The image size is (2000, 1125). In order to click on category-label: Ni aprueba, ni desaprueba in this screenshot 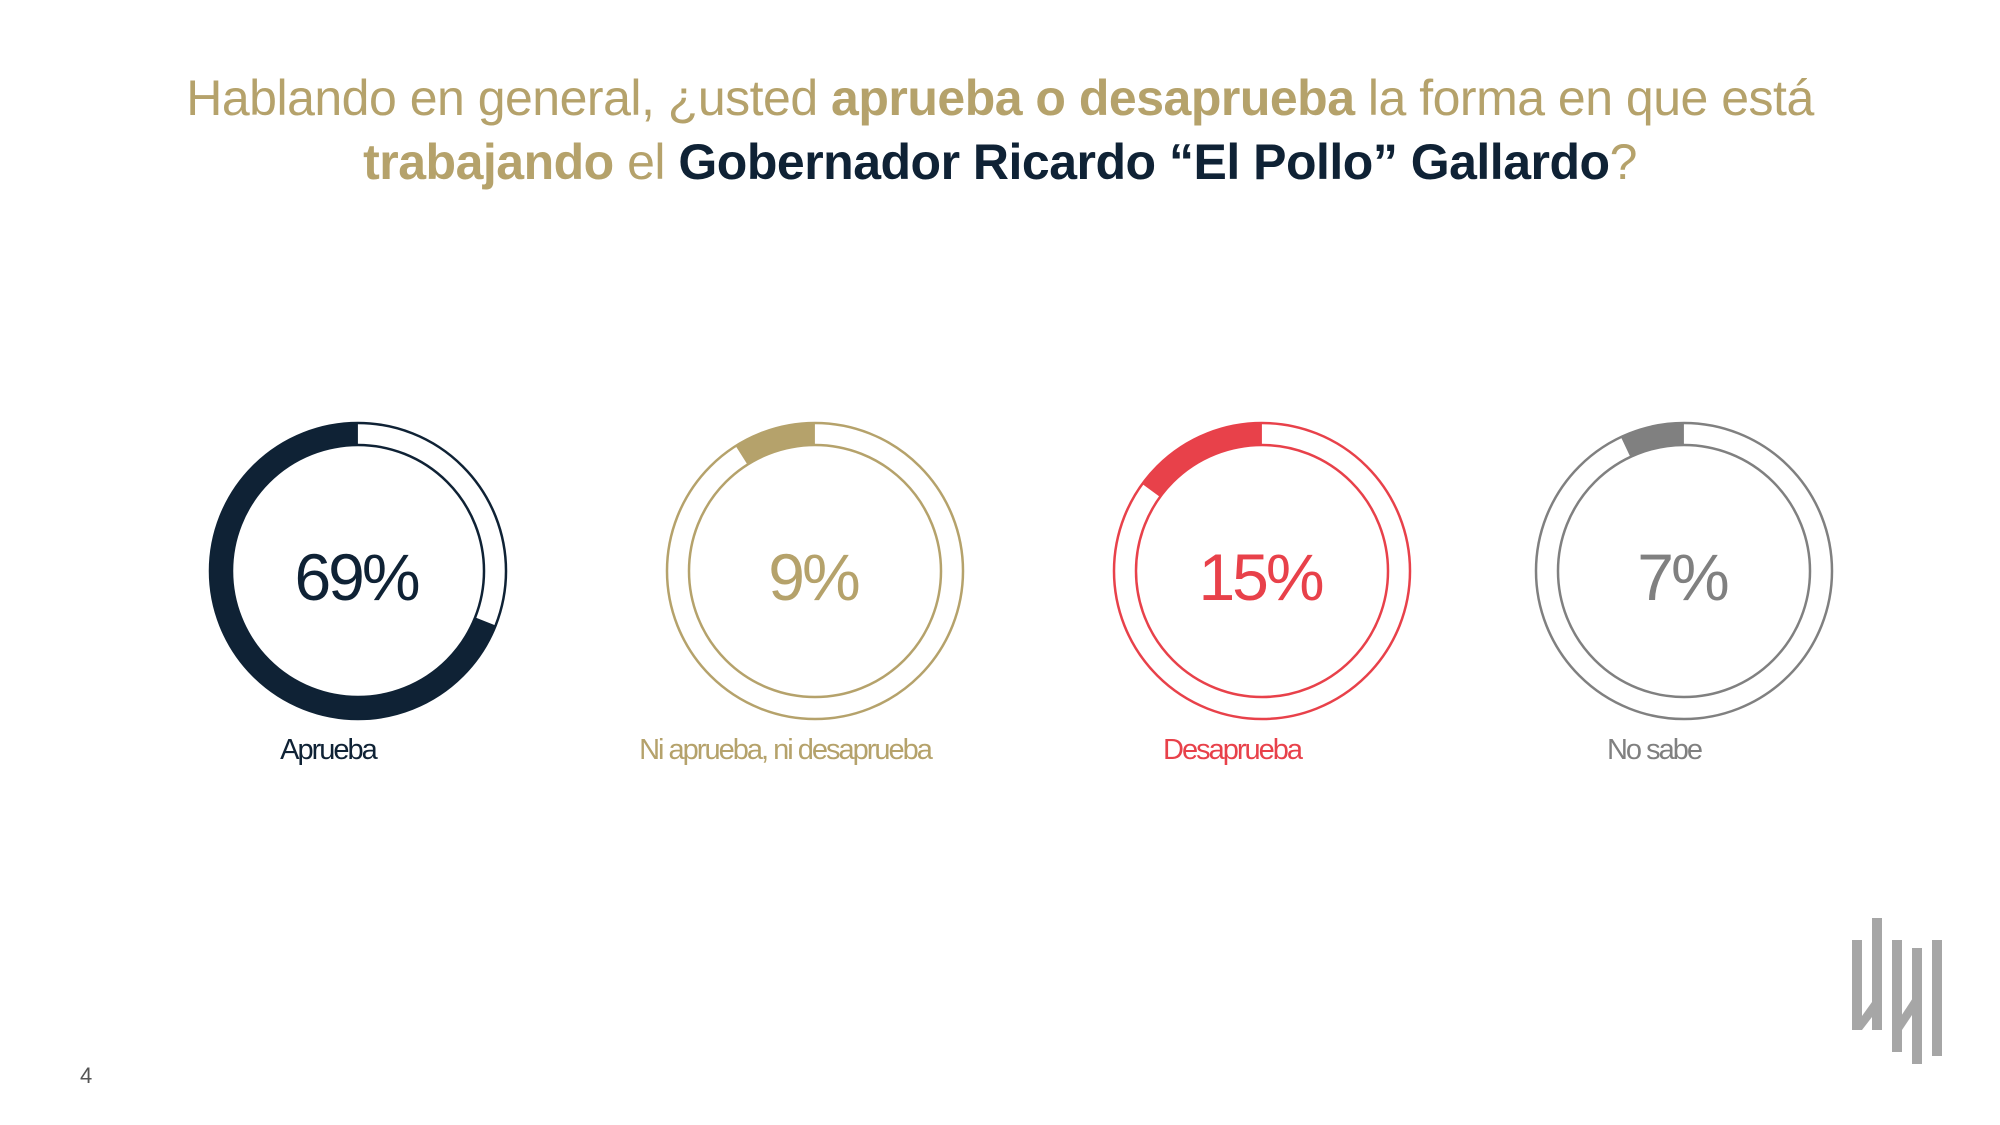, I will do `click(786, 750)`.